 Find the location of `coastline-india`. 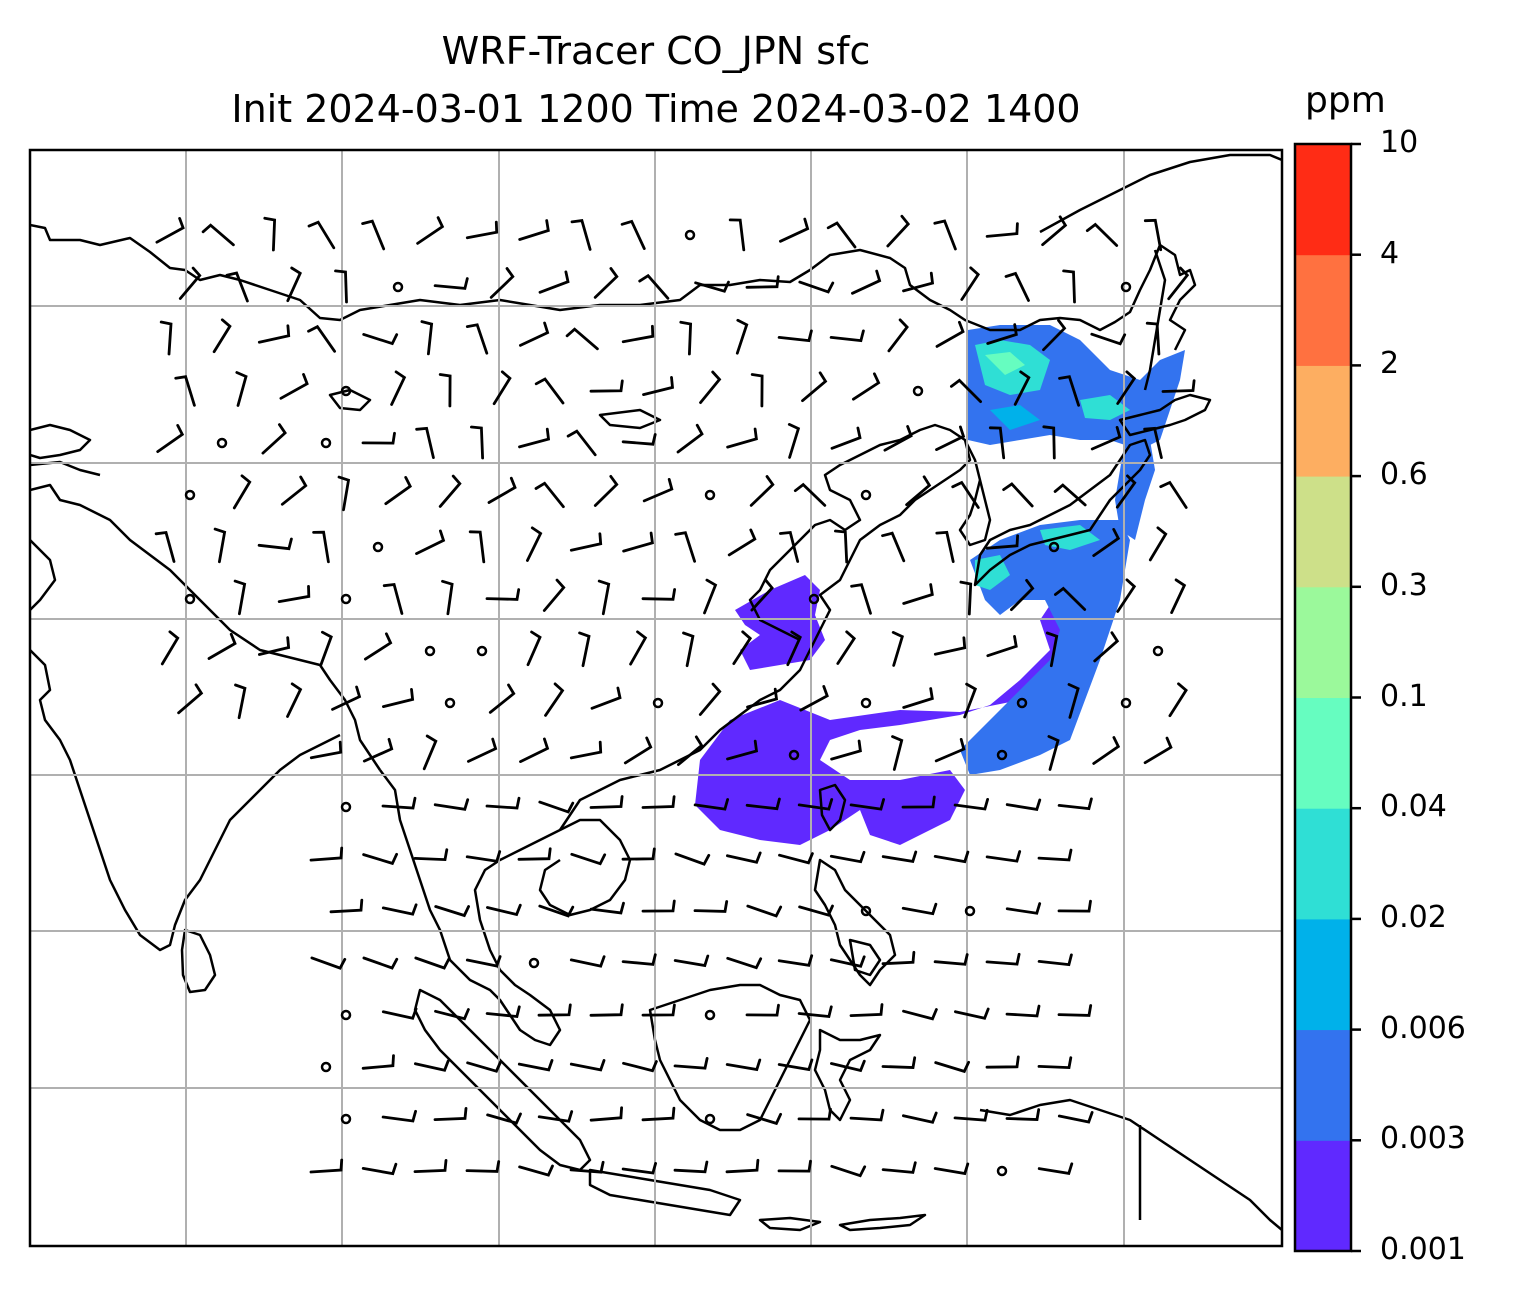

coastline-india is located at coordinates (185, 745).